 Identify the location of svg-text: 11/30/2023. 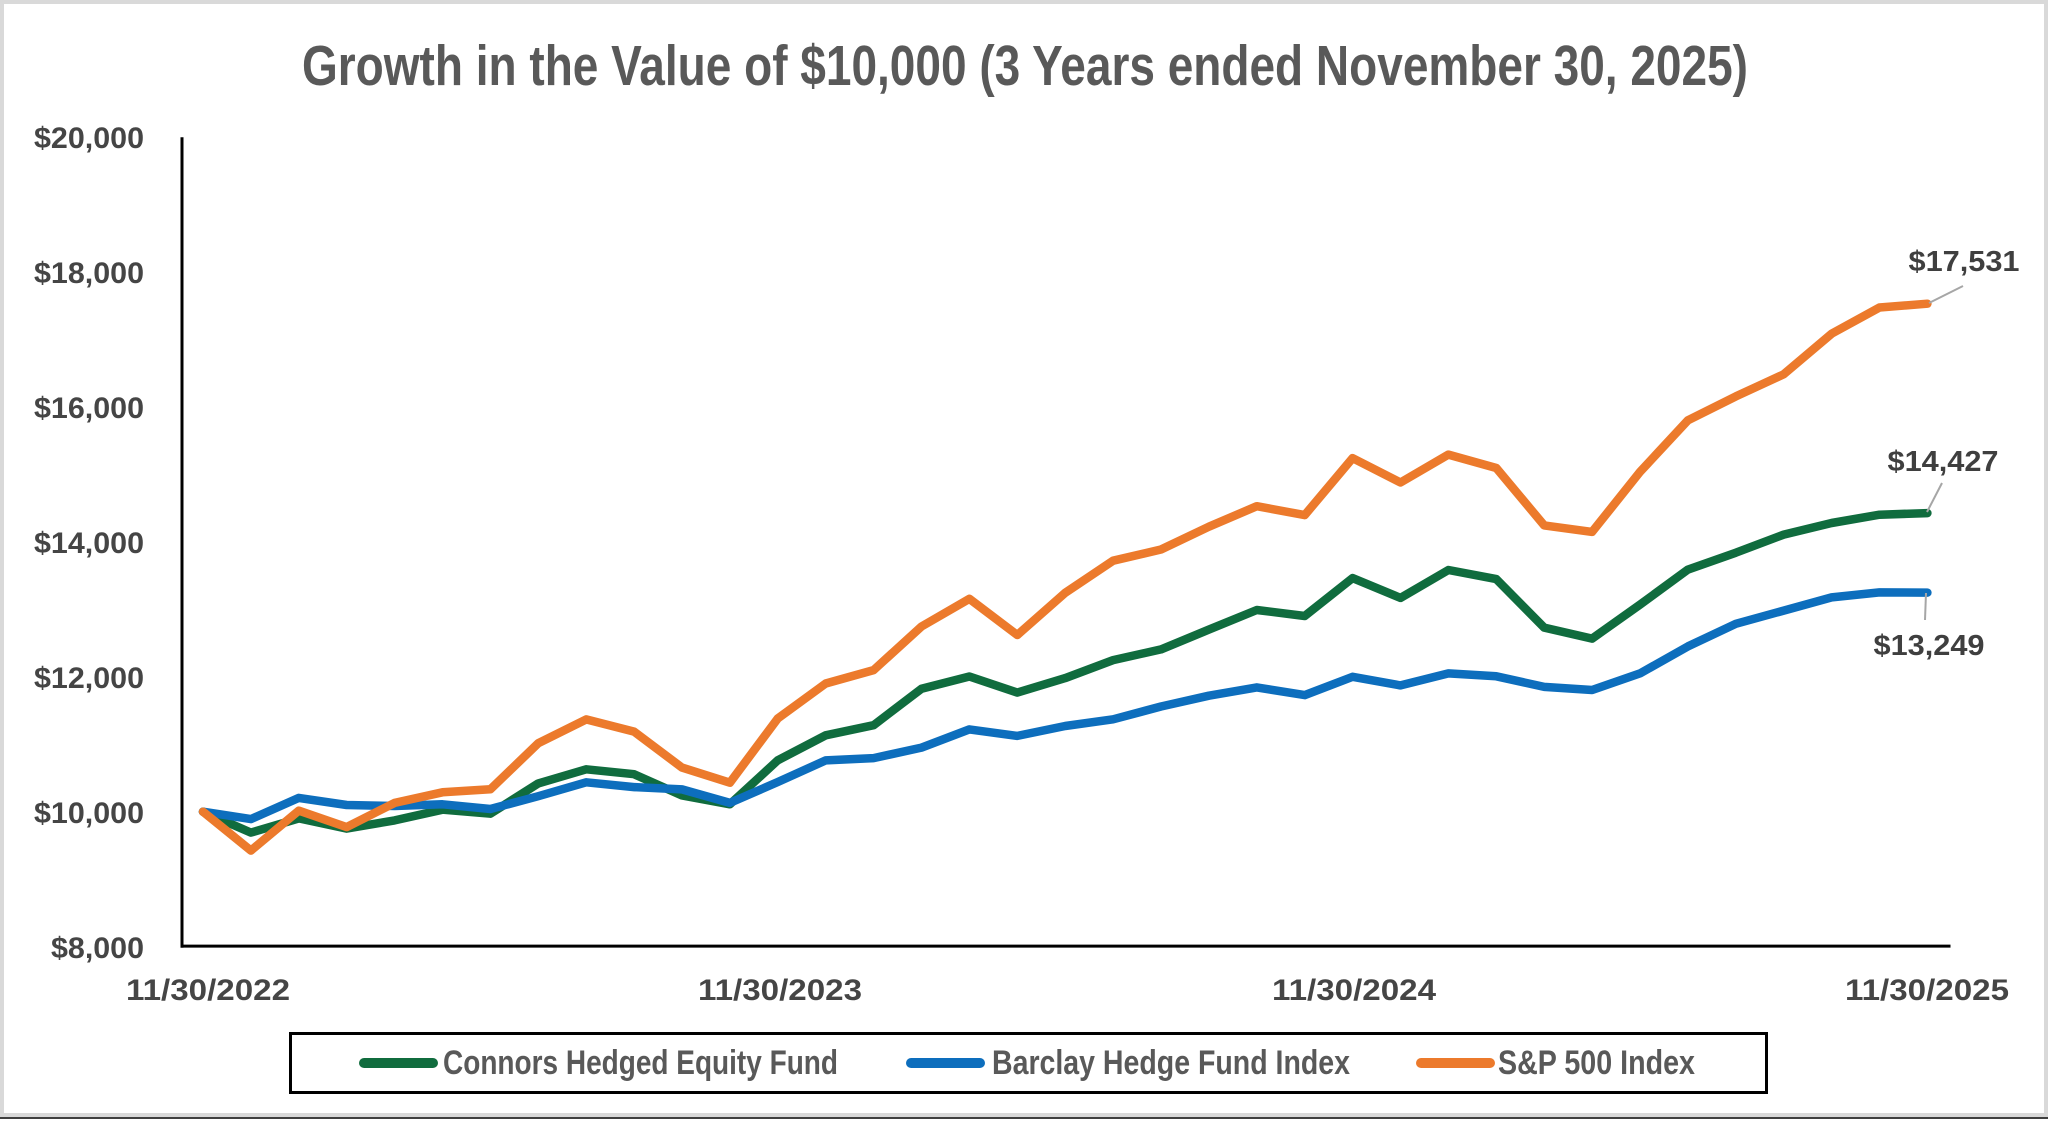
(780, 990).